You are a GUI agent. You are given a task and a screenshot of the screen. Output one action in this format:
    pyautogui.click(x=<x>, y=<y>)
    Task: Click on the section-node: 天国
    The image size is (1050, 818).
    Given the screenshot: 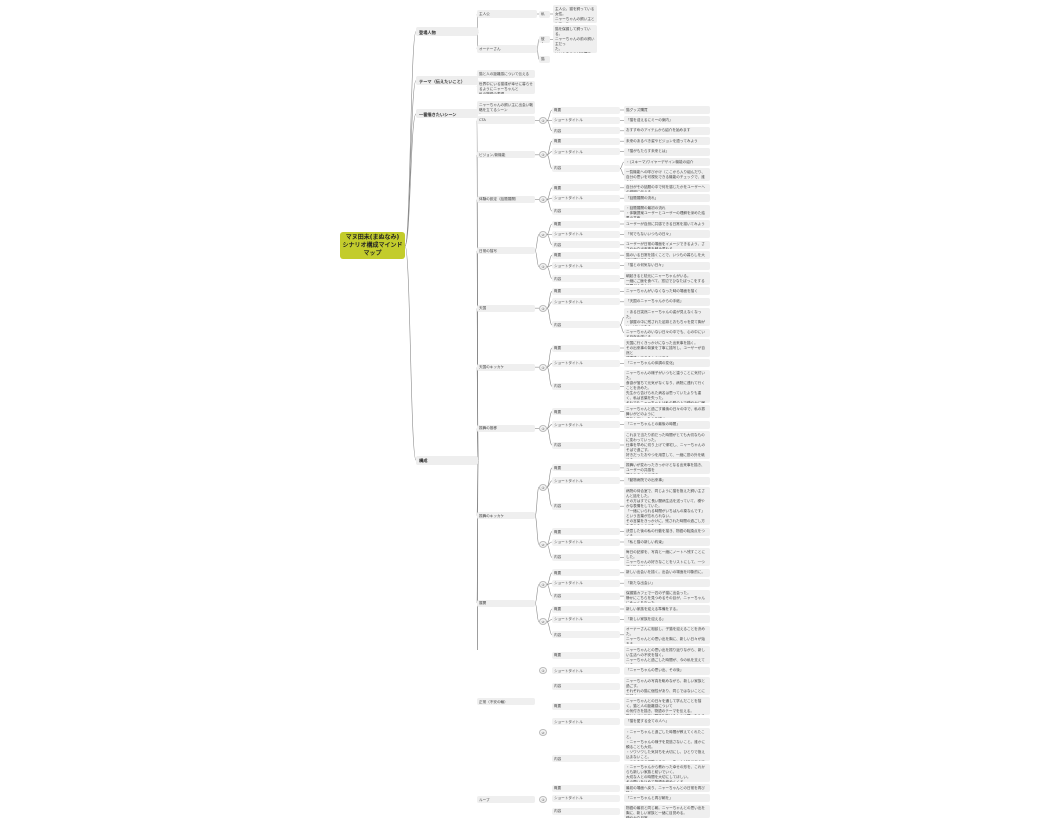 What is the action you would take?
    pyautogui.click(x=506, y=308)
    